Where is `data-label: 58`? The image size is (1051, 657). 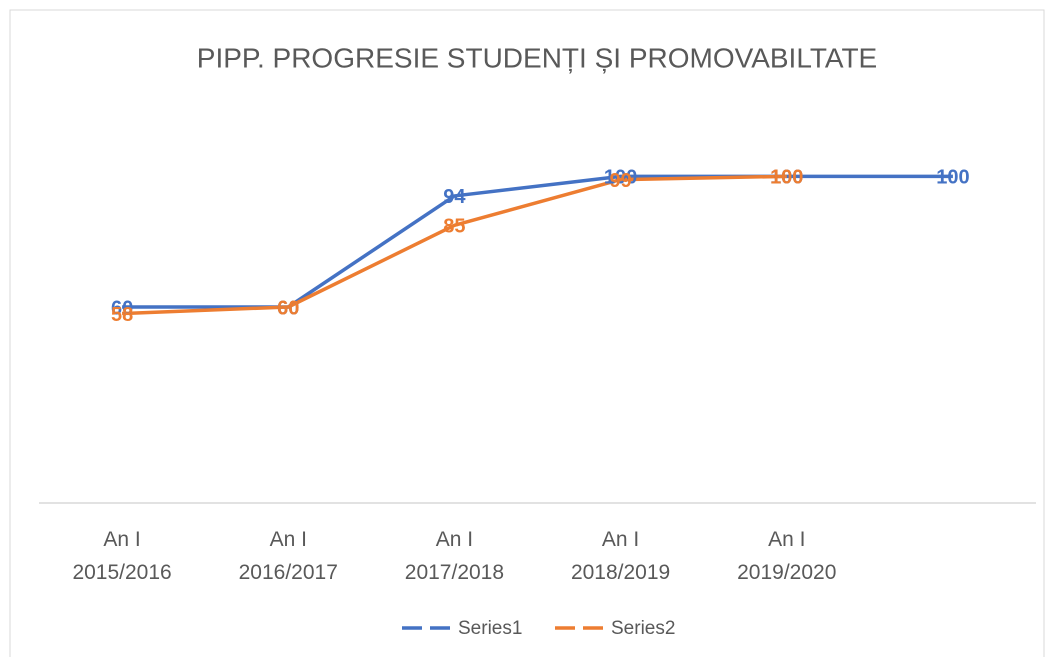
data-label: 58 is located at coordinates (122, 315).